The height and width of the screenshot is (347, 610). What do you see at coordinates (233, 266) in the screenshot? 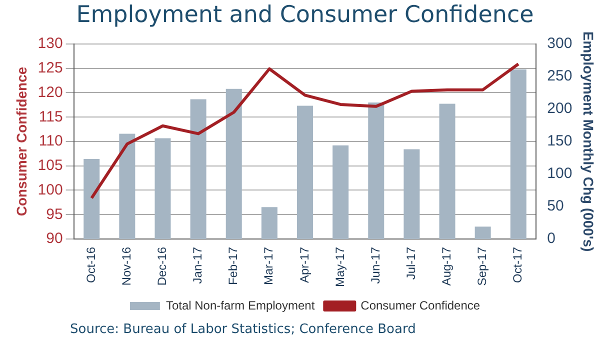
I see `x-tick-label: Feb-17` at bounding box center [233, 266].